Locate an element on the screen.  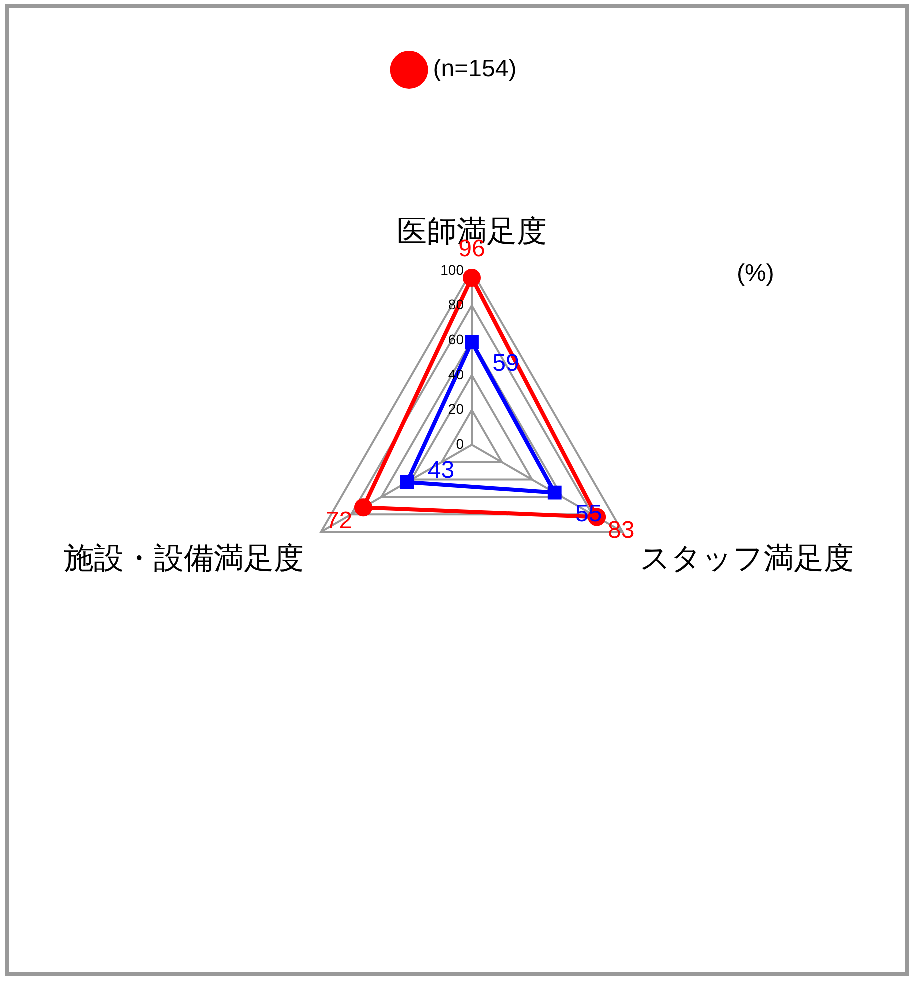
y-tick-label: 100 is located at coordinates (452, 270).